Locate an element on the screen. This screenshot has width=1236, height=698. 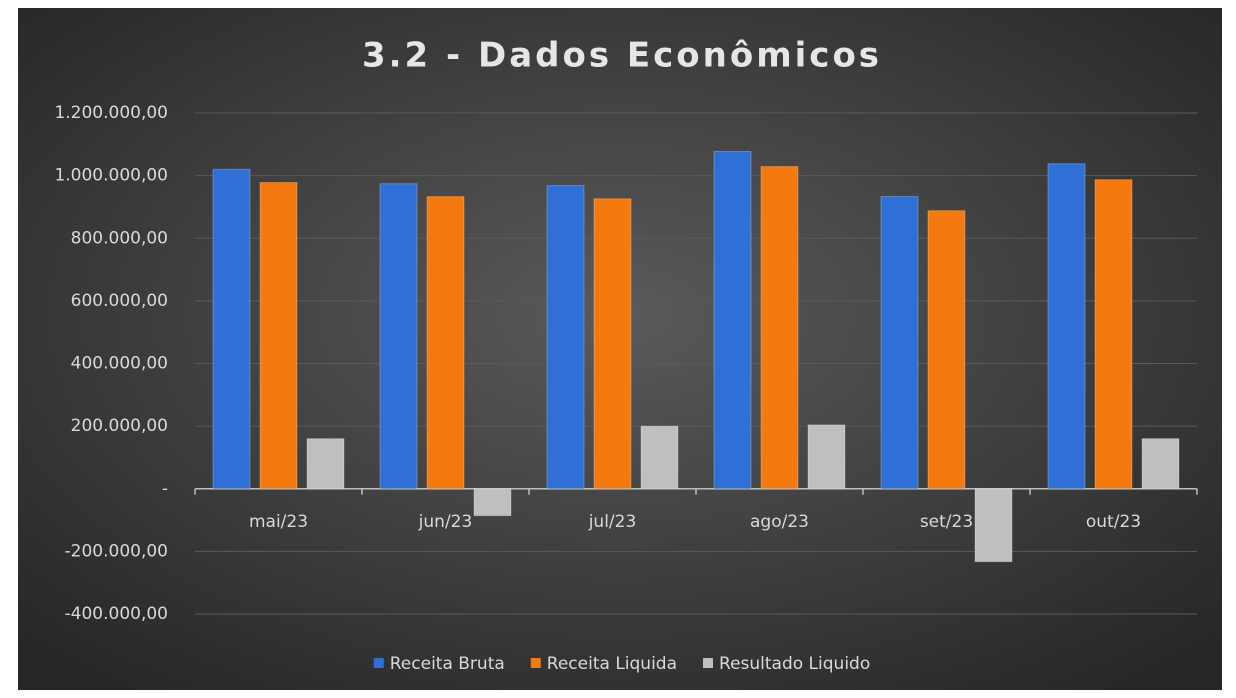
y-tick-label: - is located at coordinates (165, 489).